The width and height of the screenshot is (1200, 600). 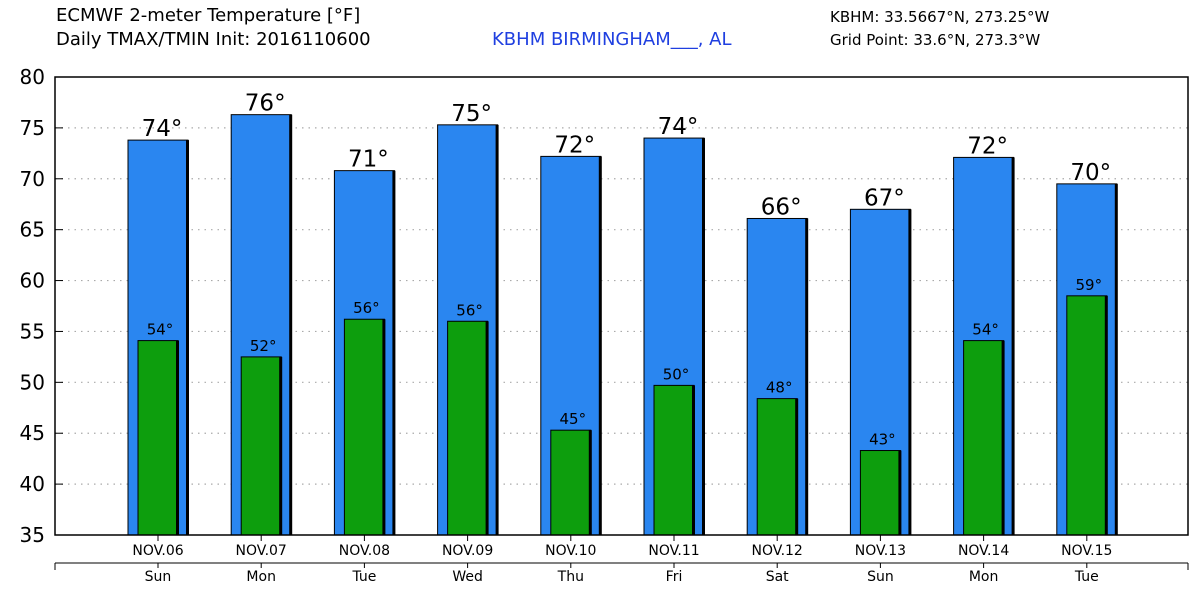 I want to click on x-date-label: NOV.09, so click(x=467, y=551).